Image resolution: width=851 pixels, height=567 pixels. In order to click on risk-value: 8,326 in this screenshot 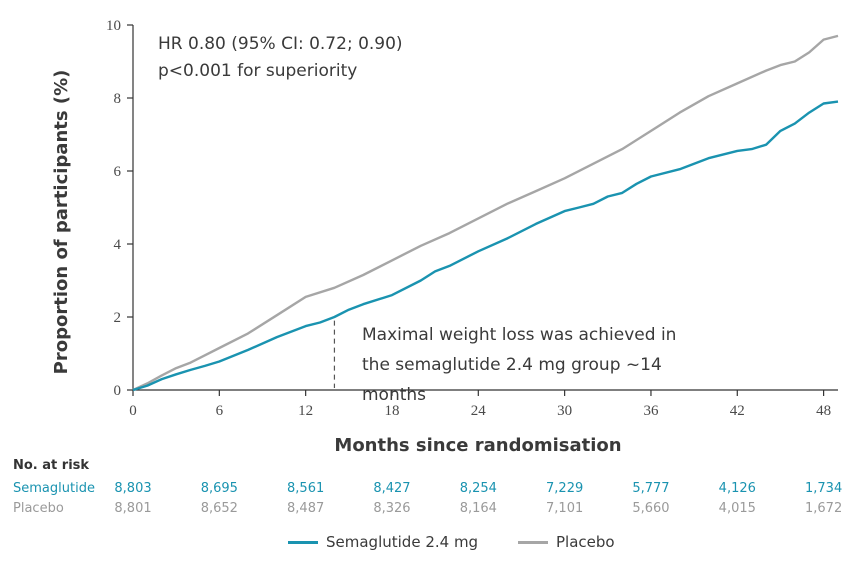, I will do `click(392, 508)`.